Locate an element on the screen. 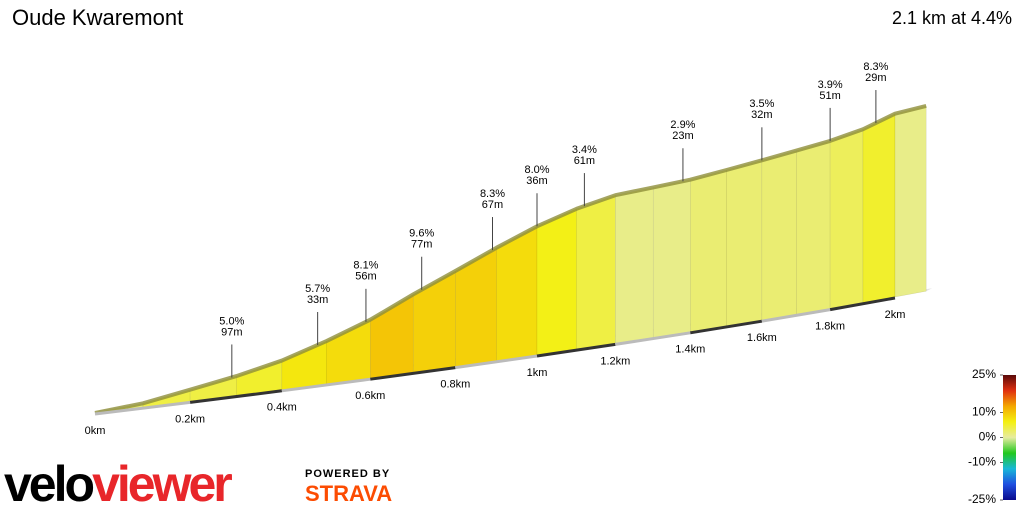 The height and width of the screenshot is (512, 1024). x-tick-label: 0.6km is located at coordinates (370, 396).